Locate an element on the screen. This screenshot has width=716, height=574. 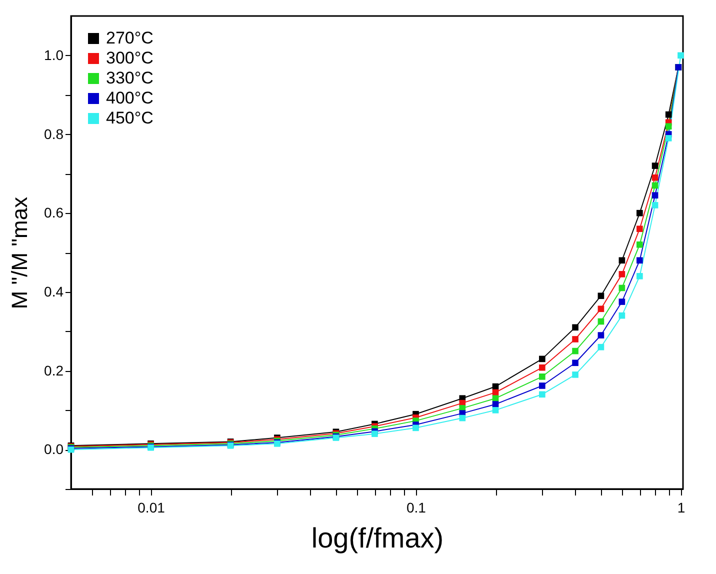
y-tick-label: 0.0 is located at coordinates (54, 449).